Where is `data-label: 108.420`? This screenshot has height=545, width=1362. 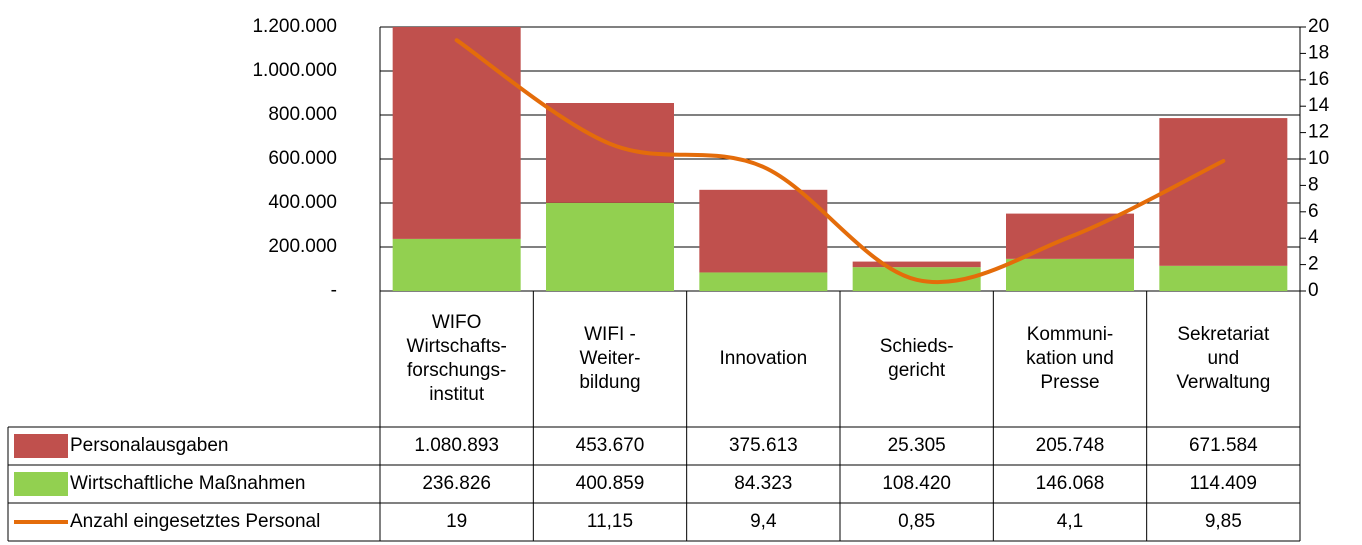
data-label: 108.420 is located at coordinates (916, 483).